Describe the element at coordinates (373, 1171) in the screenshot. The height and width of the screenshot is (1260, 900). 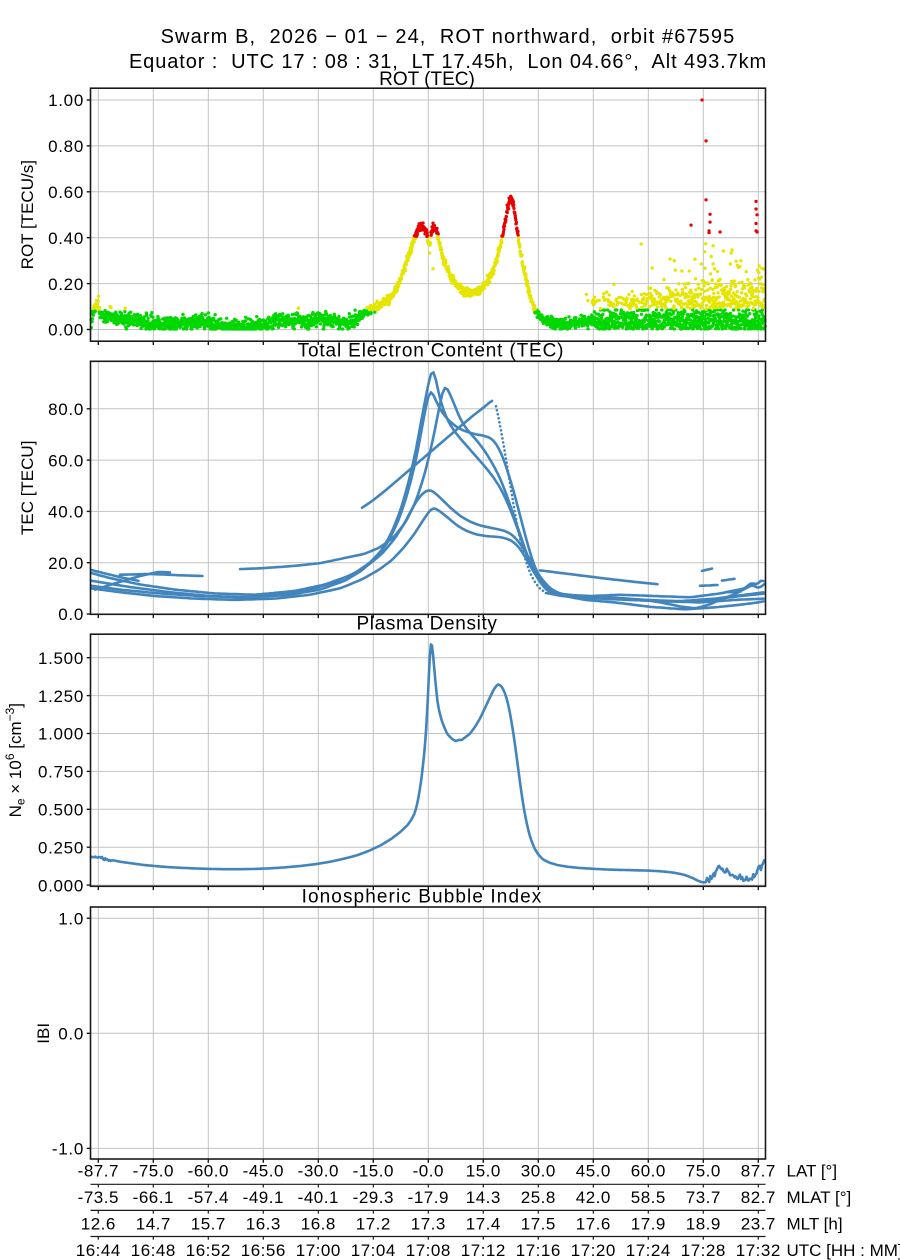
I see `svg-text: -15.0` at that location.